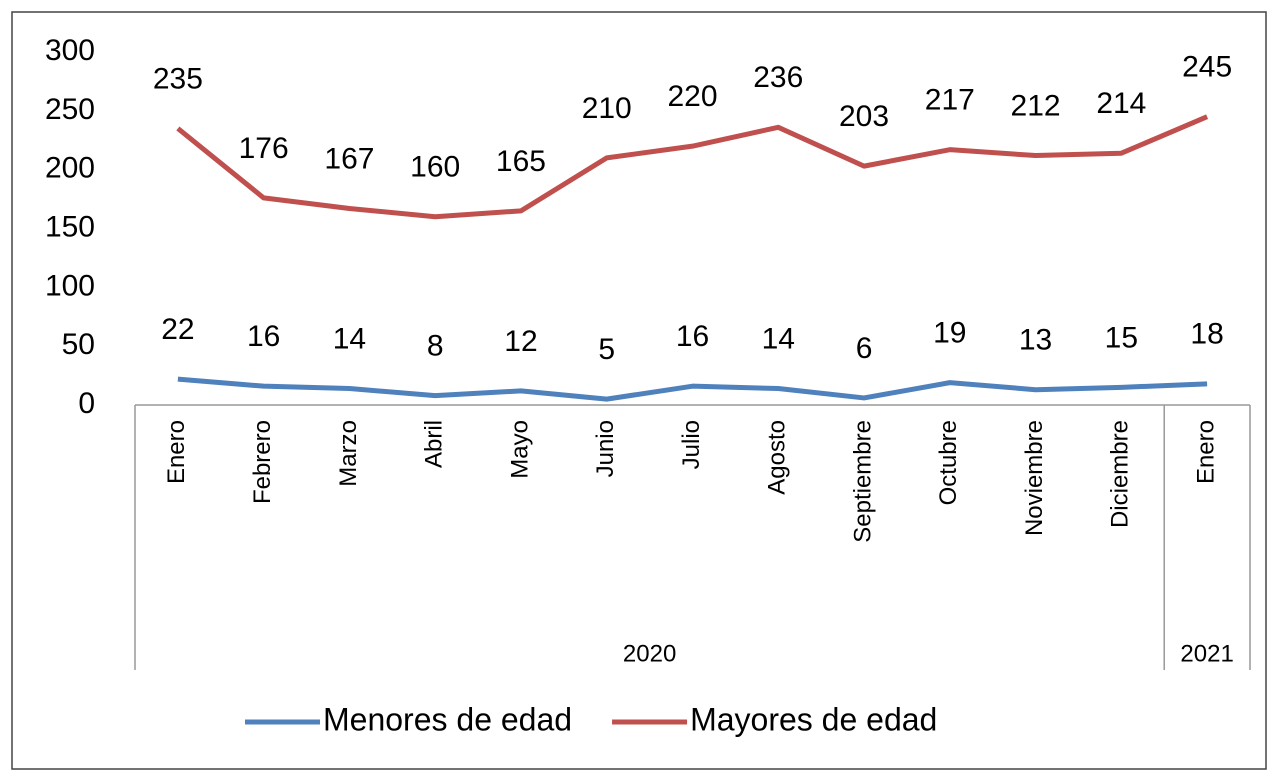  I want to click on x-tick-label: Mayo, so click(519, 449).